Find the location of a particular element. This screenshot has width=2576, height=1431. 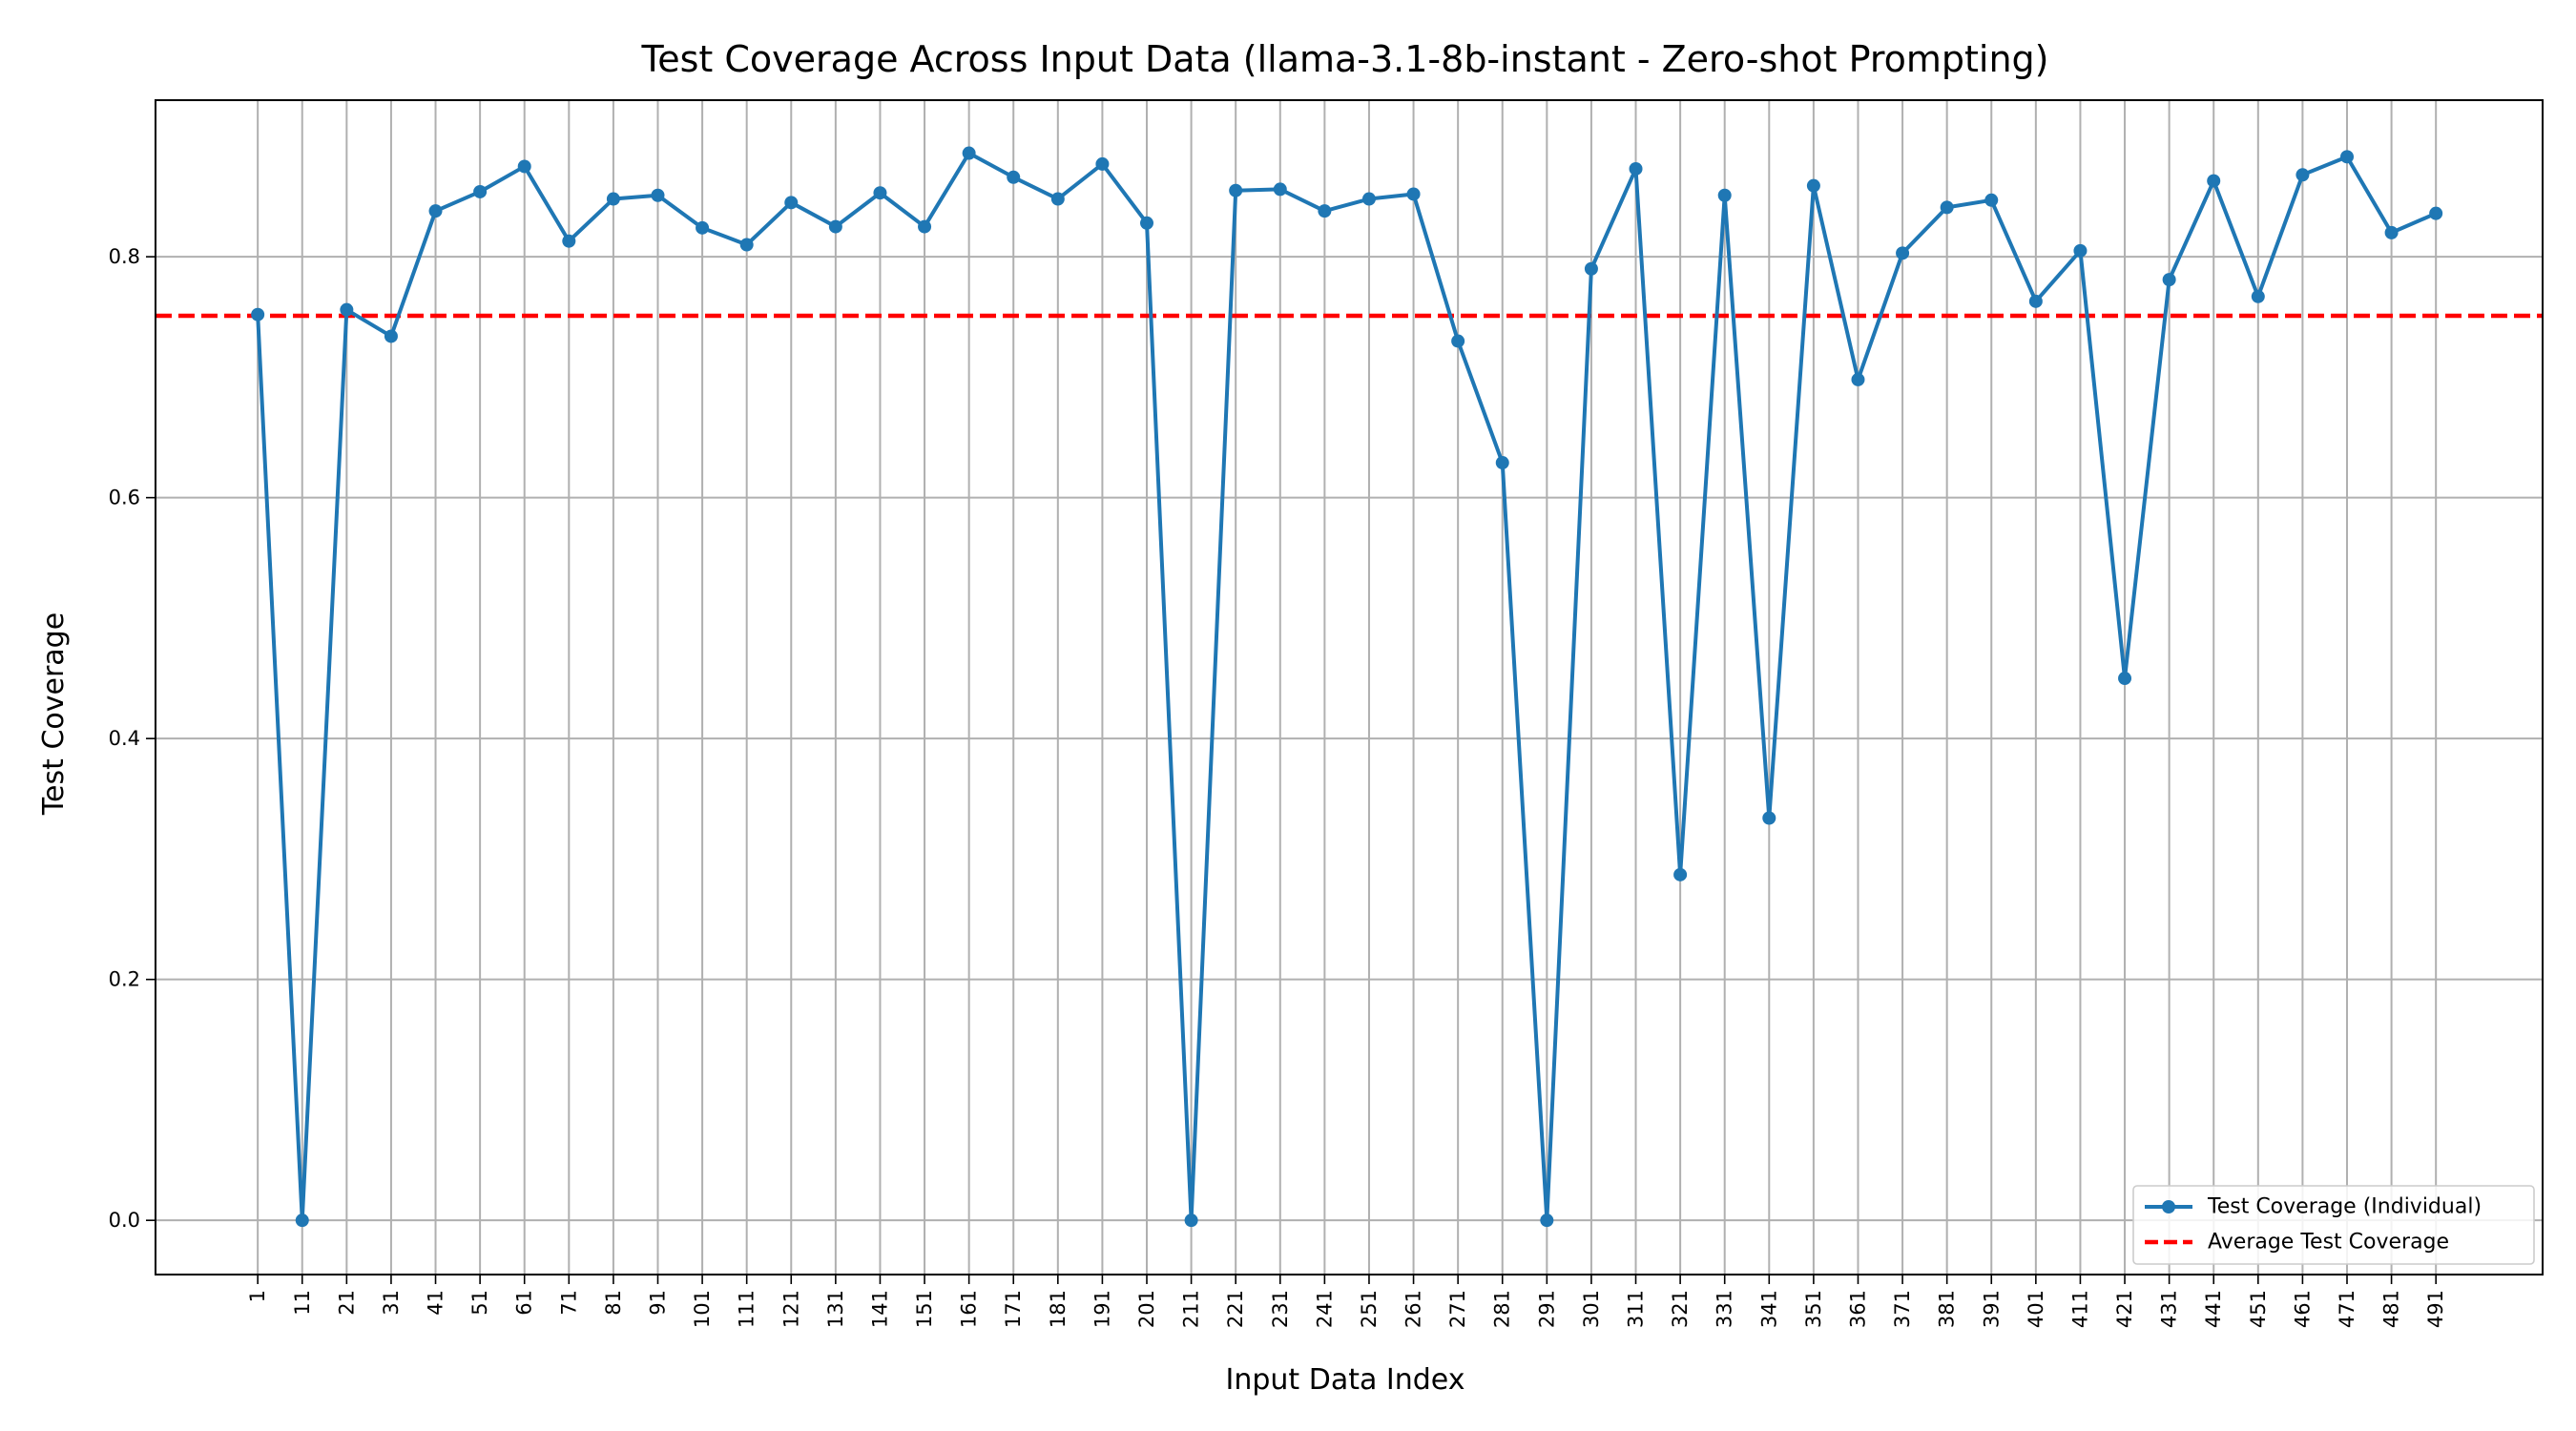

y-tick-label: 0.6 is located at coordinates (124, 498).